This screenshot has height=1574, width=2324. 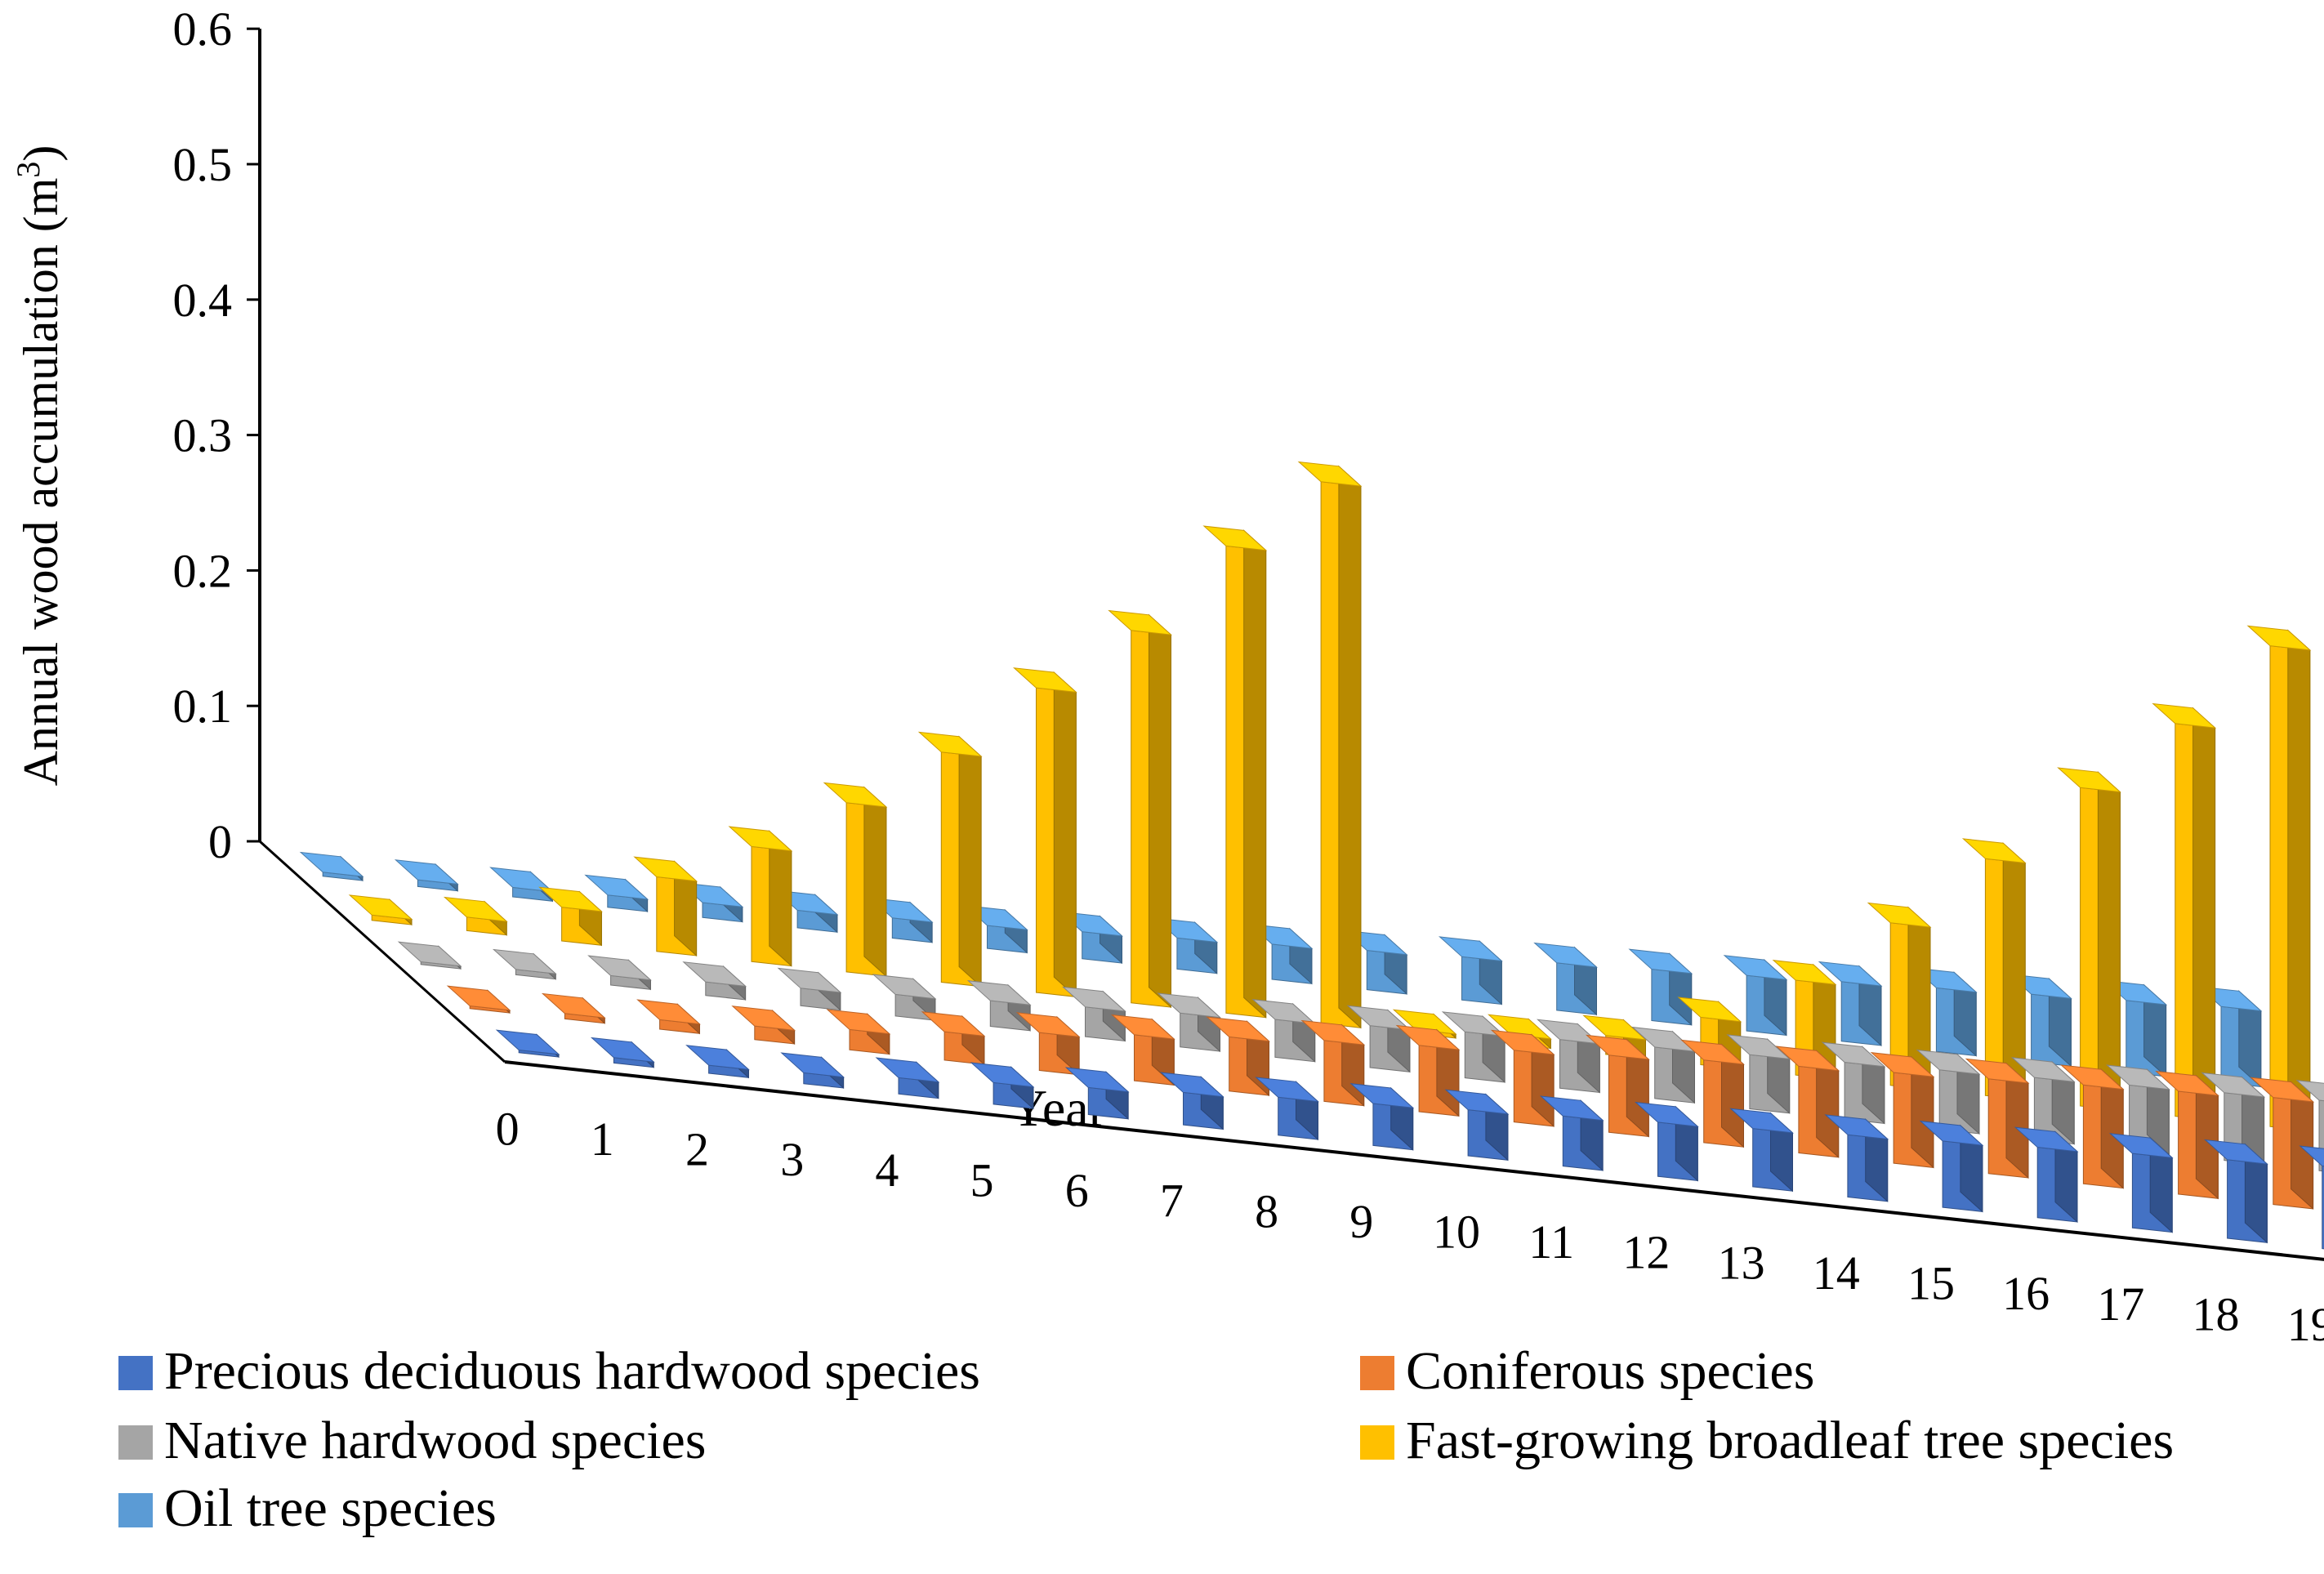 What do you see at coordinates (28, 170) in the screenshot?
I see `y-axis-title-superscript: 3` at bounding box center [28, 170].